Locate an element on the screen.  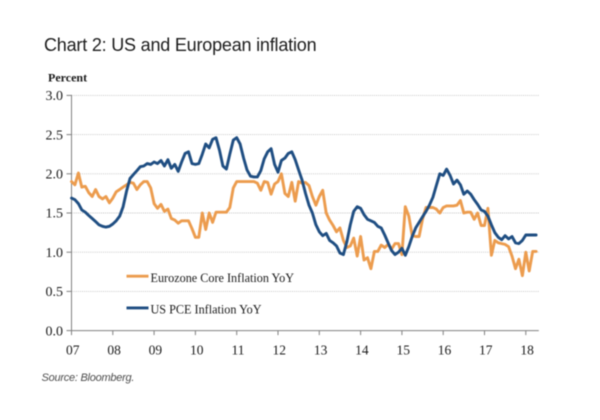
svg-text: 11 is located at coordinates (238, 350).